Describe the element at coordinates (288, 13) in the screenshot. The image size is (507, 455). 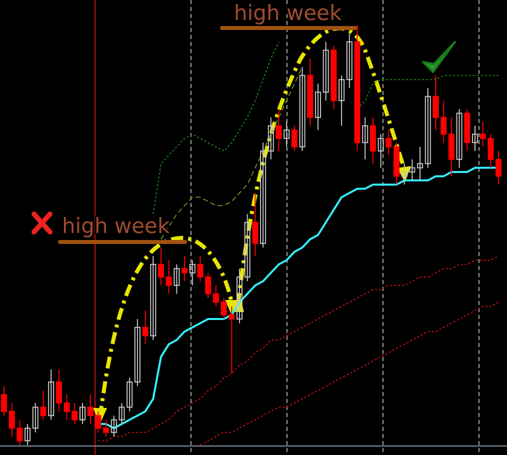
I see `annotation: high week` at that location.